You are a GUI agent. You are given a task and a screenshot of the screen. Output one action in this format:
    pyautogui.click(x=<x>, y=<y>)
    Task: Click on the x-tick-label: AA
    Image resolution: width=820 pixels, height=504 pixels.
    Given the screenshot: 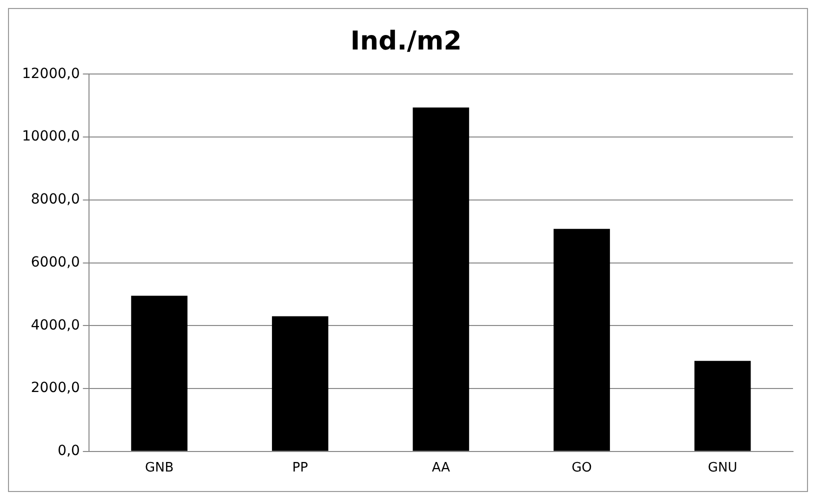 What is the action you would take?
    pyautogui.click(x=441, y=468)
    